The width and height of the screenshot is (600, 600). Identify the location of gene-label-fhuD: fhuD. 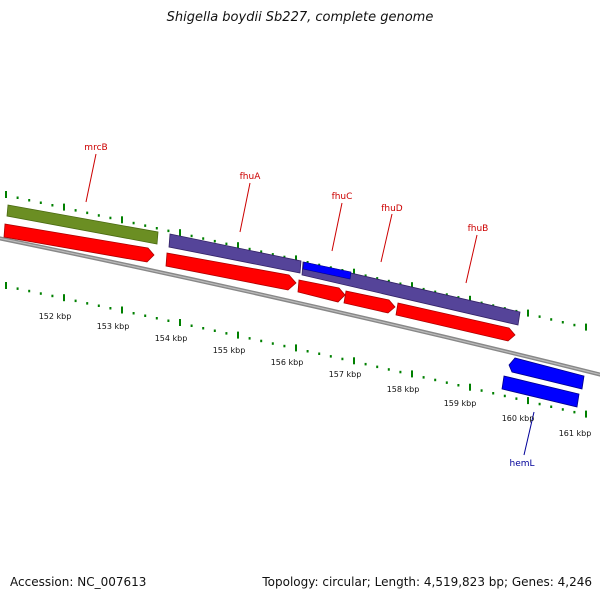
(392, 209).